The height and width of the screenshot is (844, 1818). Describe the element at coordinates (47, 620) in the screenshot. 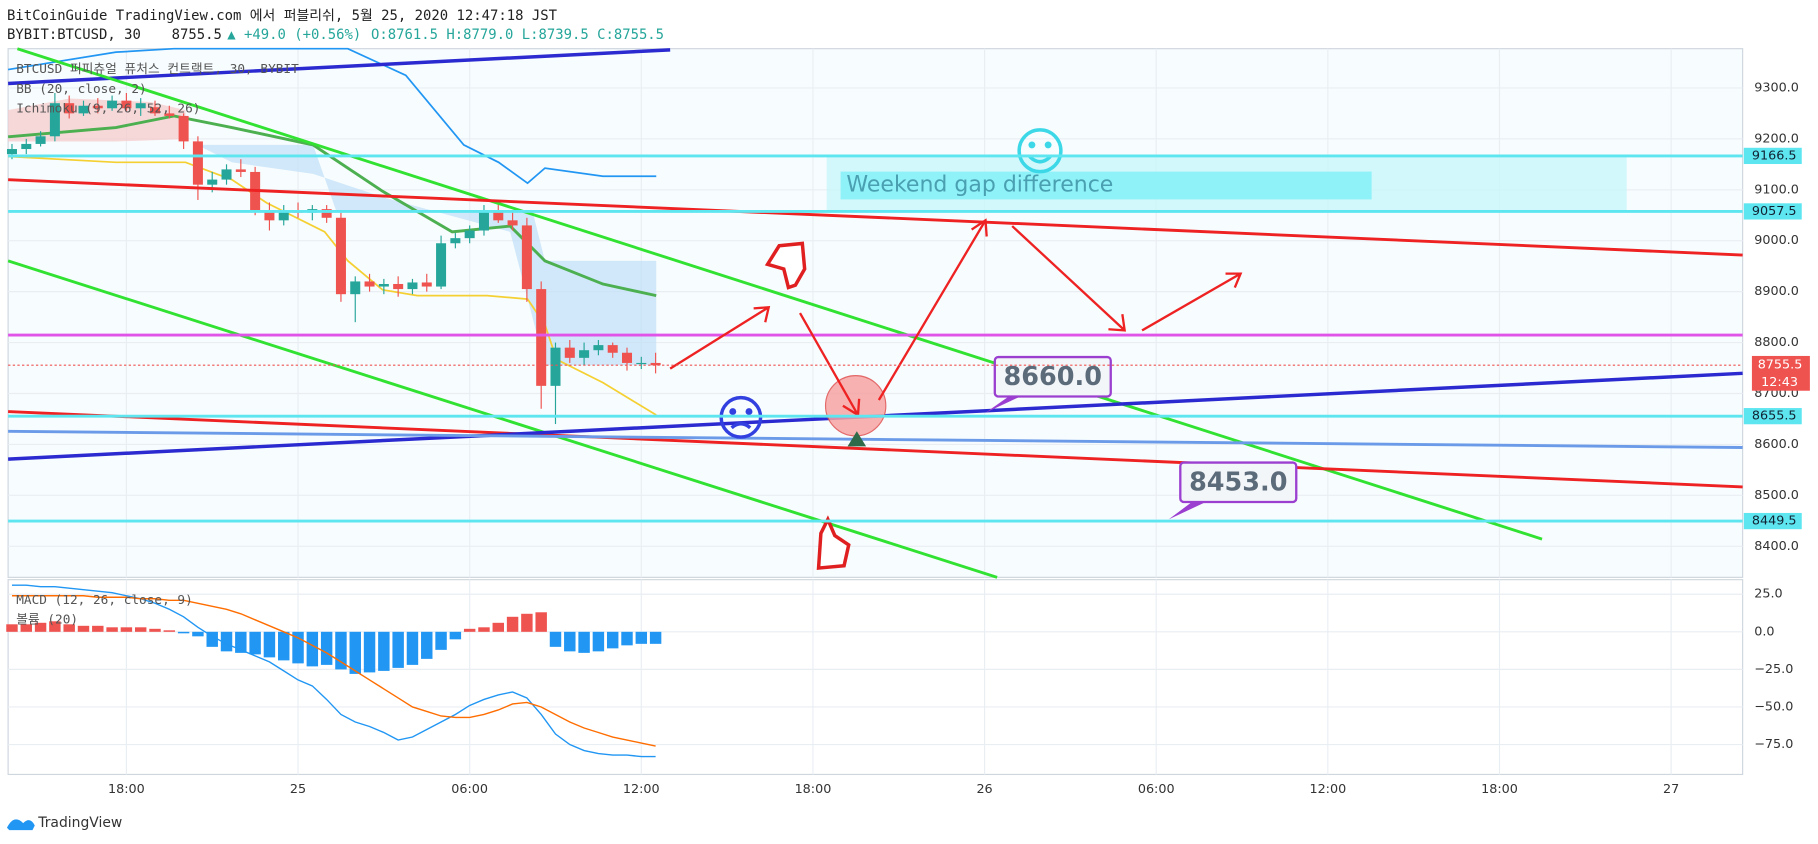

I see `legend-entry: 볼륨 (20)` at that location.